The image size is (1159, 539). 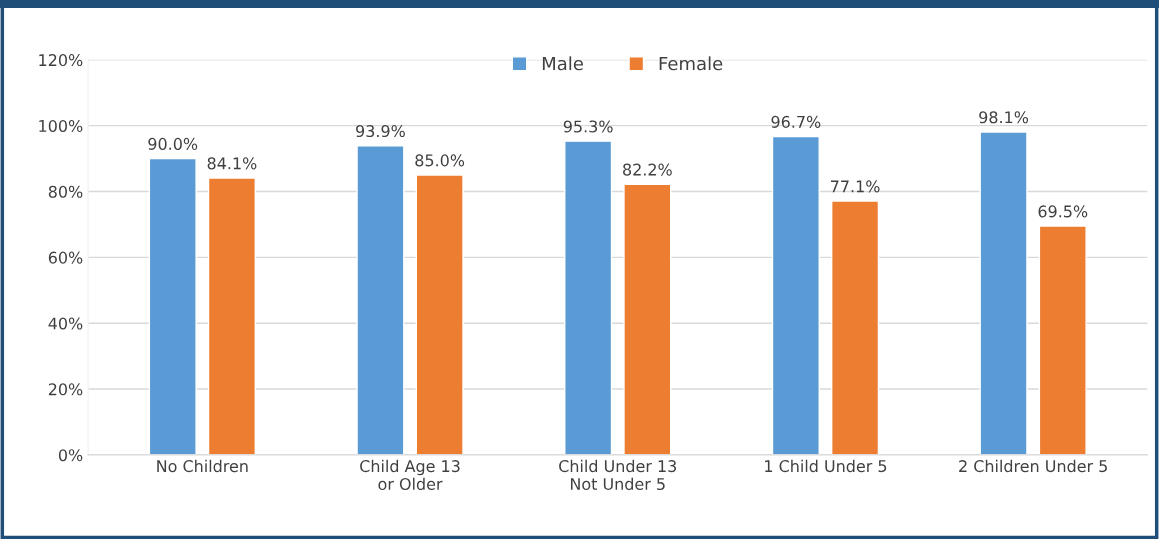 What do you see at coordinates (65, 257) in the screenshot?
I see `y-tick-label: 60%` at bounding box center [65, 257].